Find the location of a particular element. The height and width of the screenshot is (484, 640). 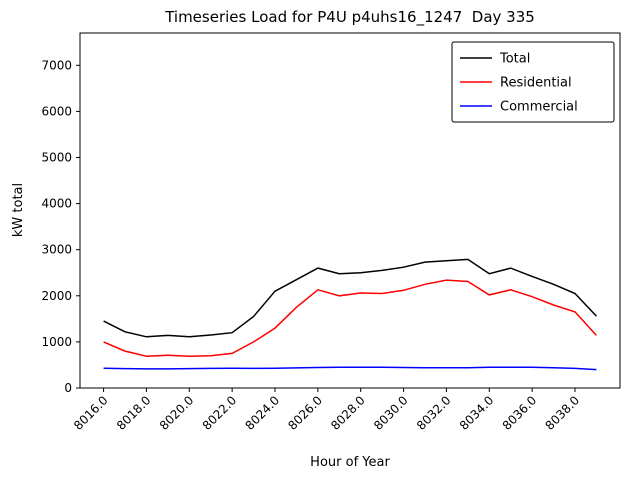

y-axis-label: kW total is located at coordinates (18, 210).